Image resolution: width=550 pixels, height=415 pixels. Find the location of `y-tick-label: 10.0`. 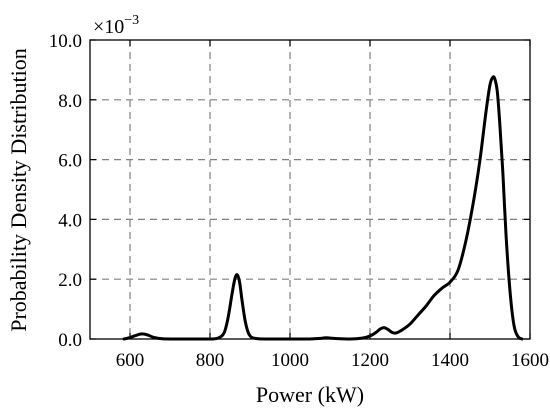

y-tick-label: 10.0 is located at coordinates (65, 41).